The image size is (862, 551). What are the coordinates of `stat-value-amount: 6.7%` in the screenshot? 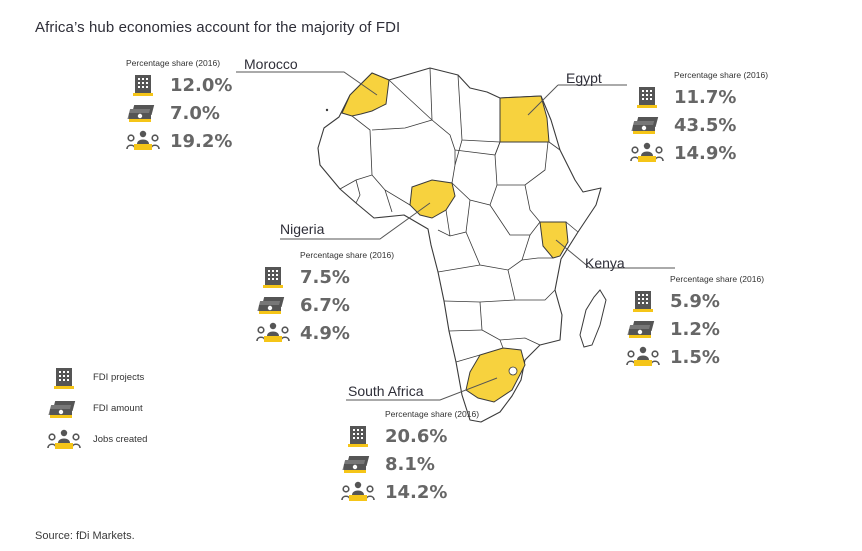 It's located at (325, 305).